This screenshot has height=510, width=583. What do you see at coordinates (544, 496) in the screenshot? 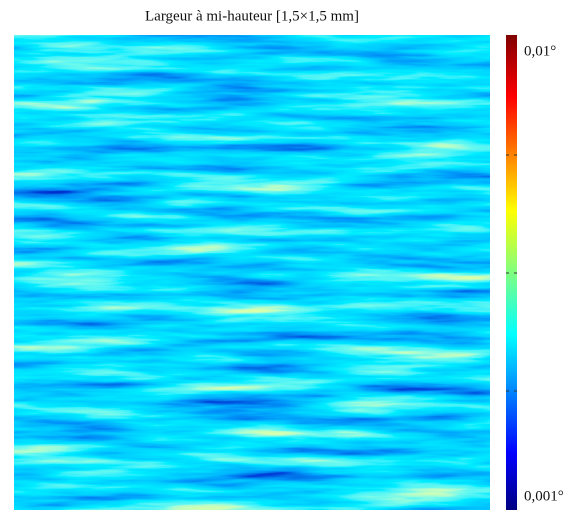
I see `colorbar-min-label: 0,001°` at bounding box center [544, 496].